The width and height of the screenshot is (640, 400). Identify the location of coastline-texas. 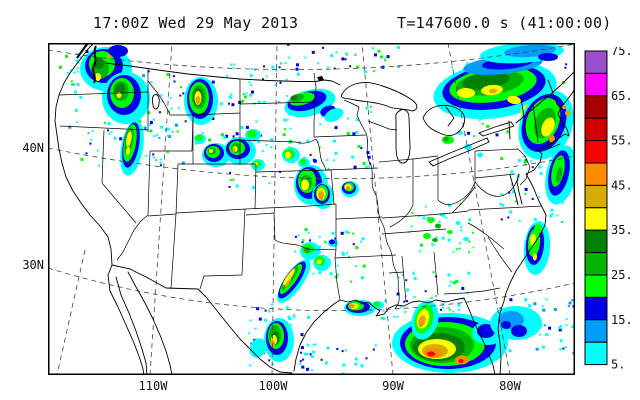
(317, 335).